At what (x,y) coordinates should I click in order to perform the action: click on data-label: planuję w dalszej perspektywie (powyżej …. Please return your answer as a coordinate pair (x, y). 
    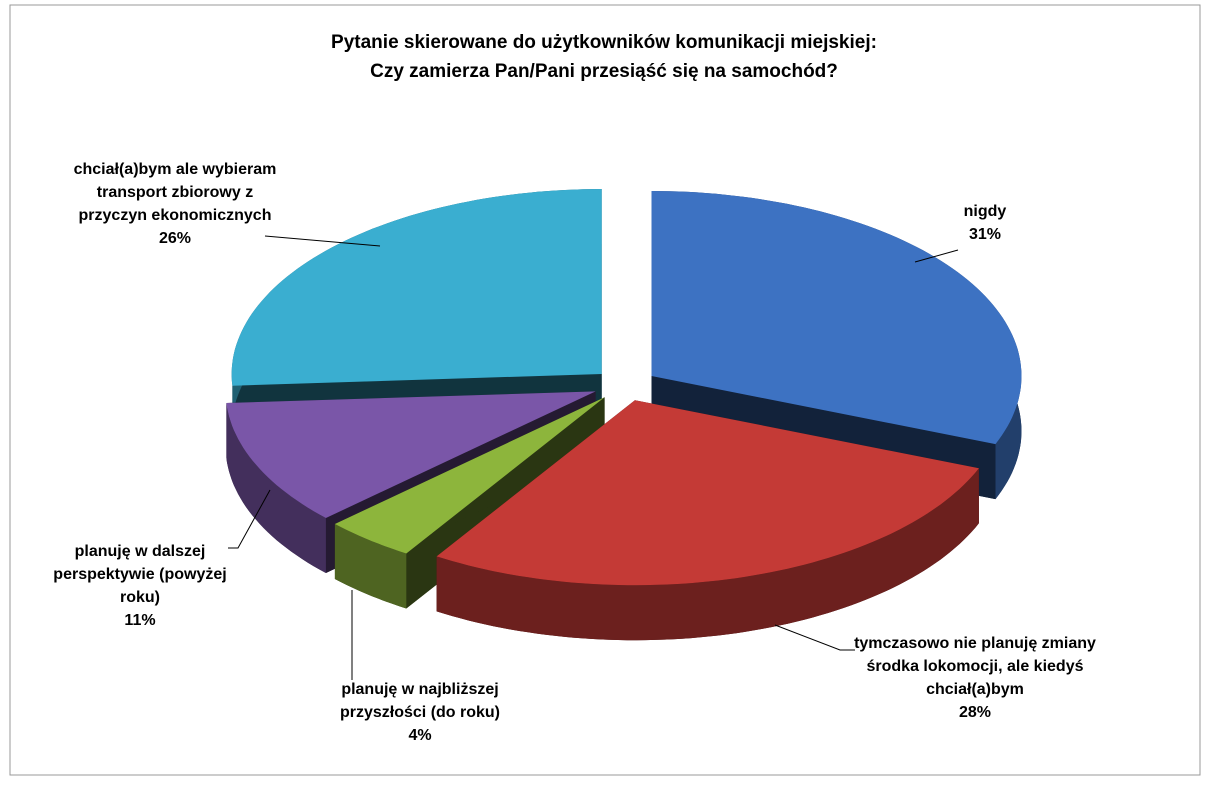
    Looking at the image, I should click on (140, 586).